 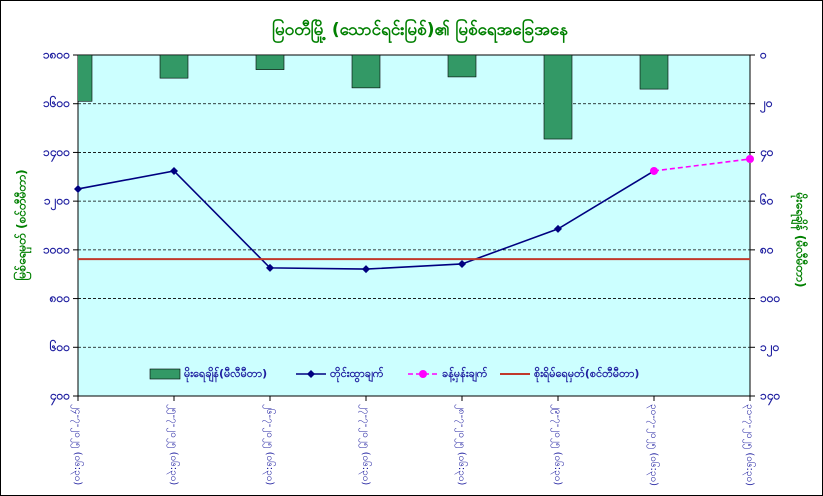 I want to click on y-tick-label: ၄၀၀, so click(x=60, y=398).